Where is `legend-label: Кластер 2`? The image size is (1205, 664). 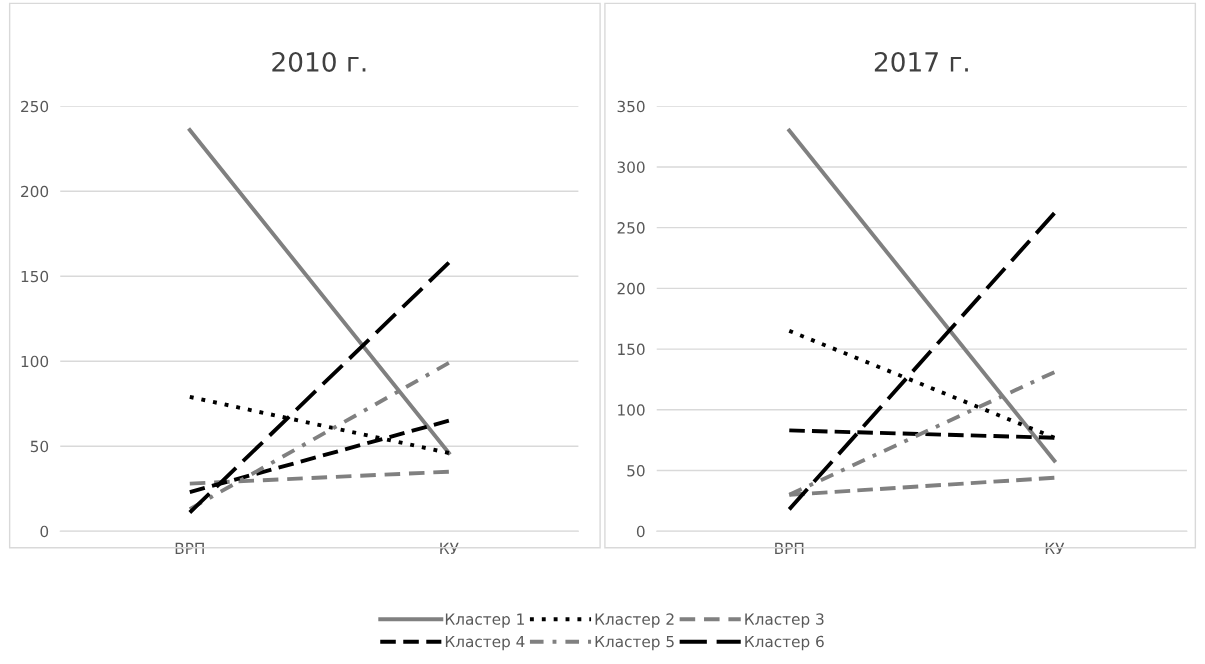
legend-label: Кластер 2 is located at coordinates (634, 620).